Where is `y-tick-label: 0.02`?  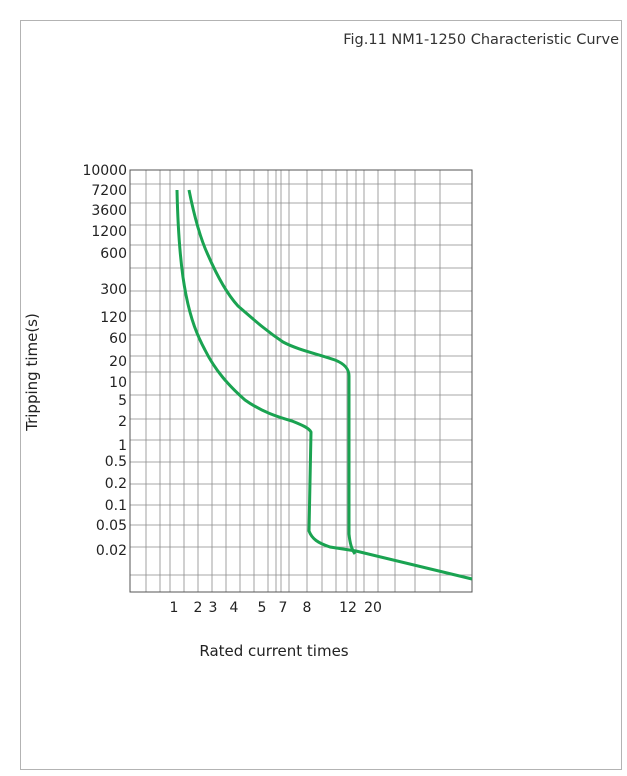 y-tick-label: 0.02 is located at coordinates (111, 551).